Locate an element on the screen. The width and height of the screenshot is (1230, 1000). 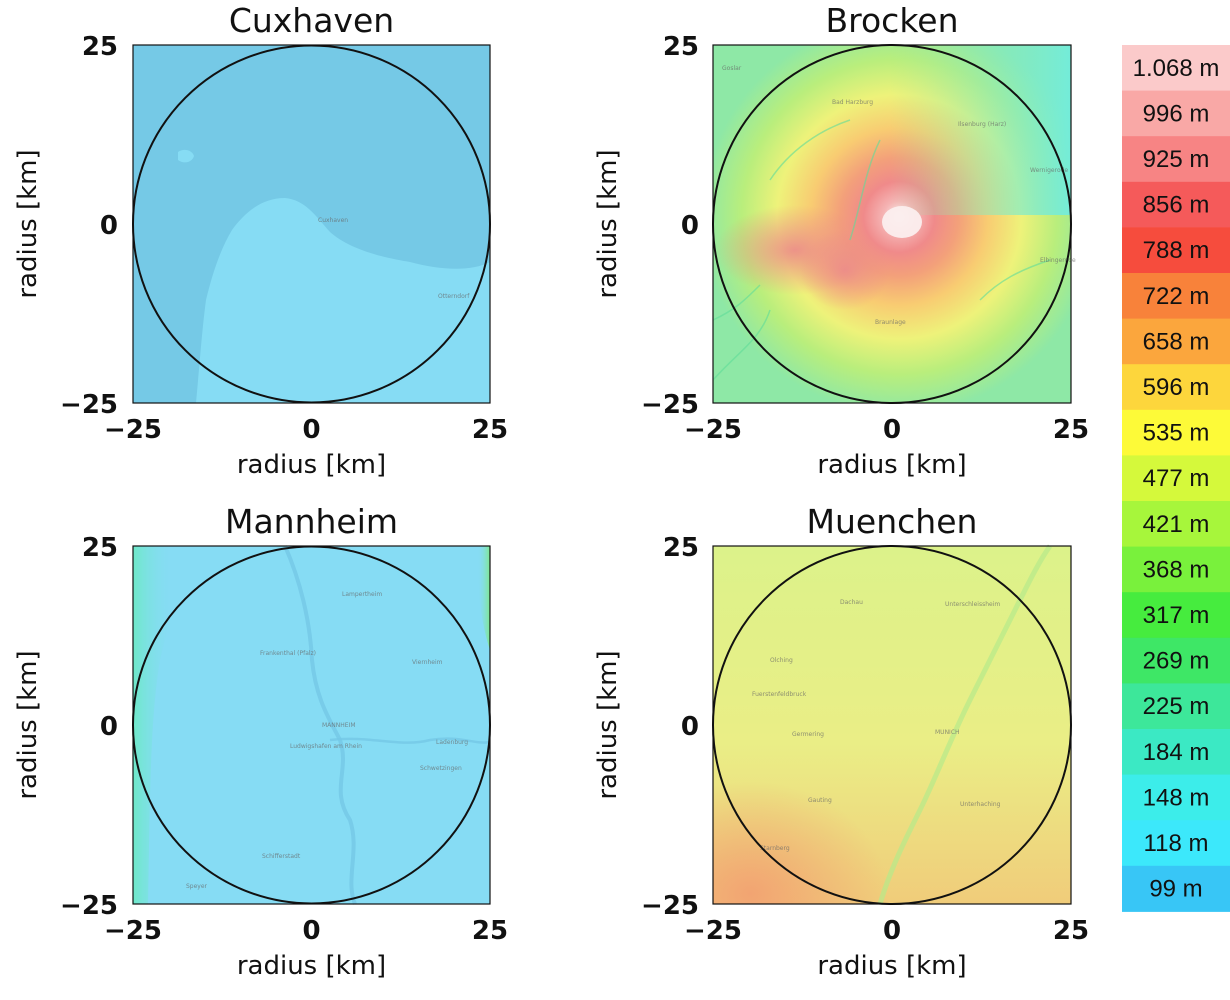
legend-label: 184 m is located at coordinates (1176, 752).